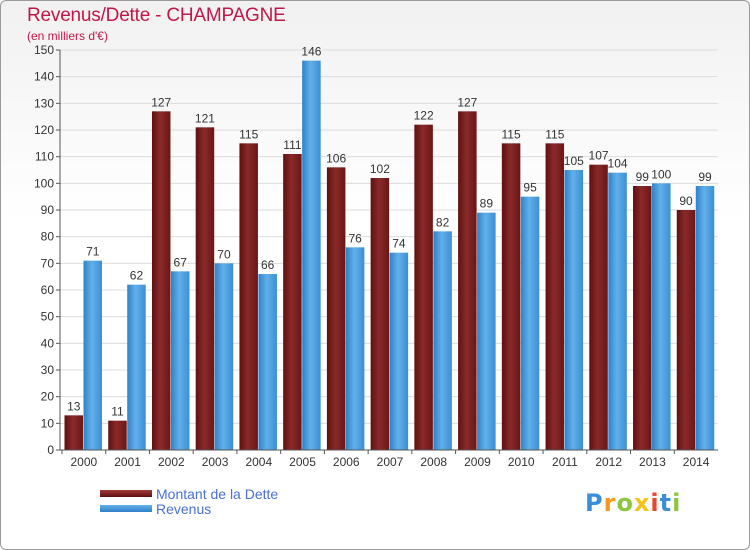 The image size is (750, 550). I want to click on data-label: 11, so click(117, 412).